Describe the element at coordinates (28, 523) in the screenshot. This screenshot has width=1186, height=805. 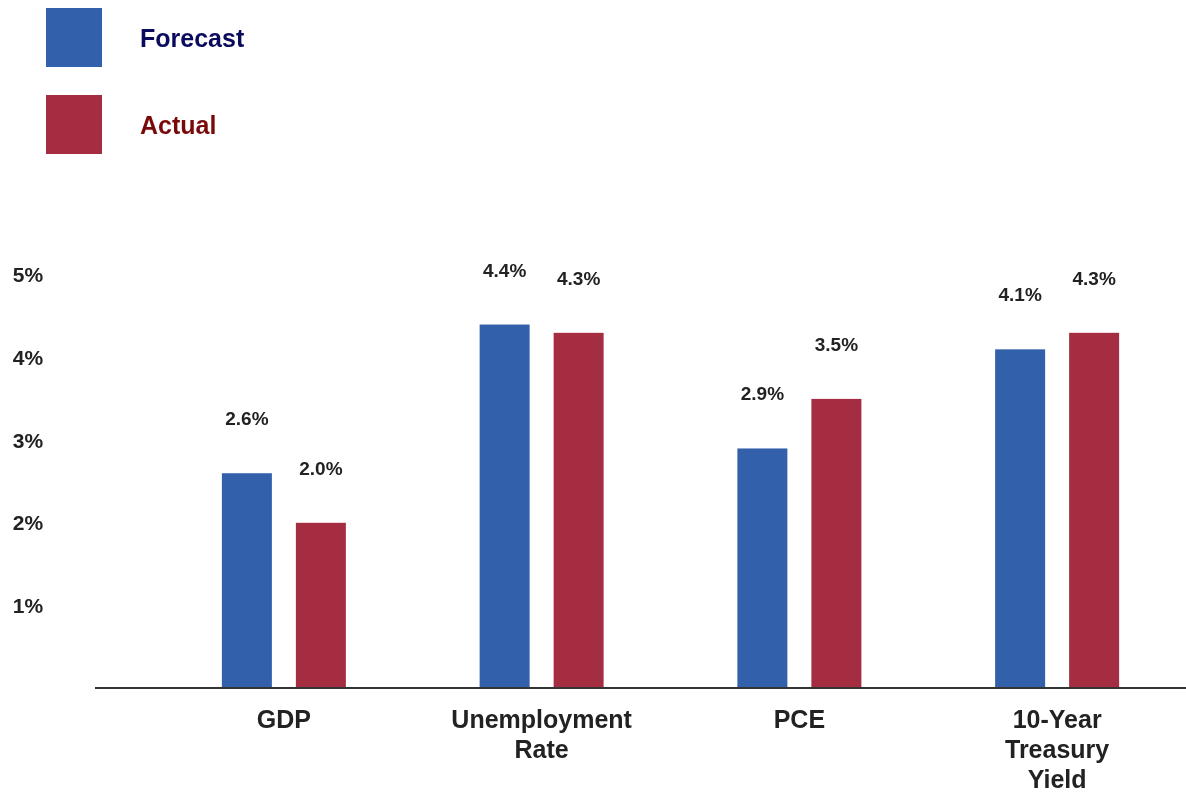
I see `y-tick-label: 2%` at that location.